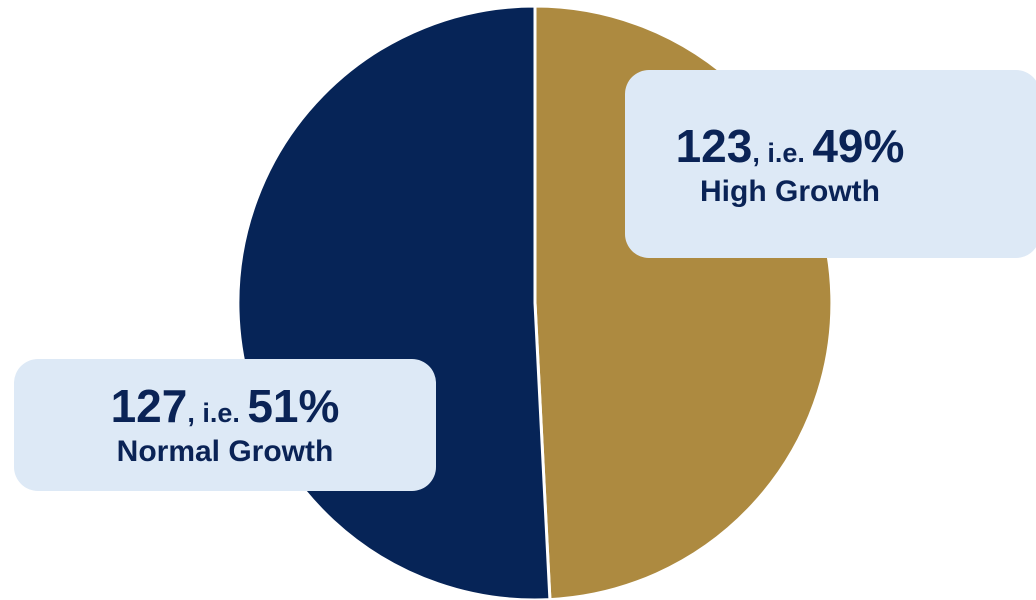 This screenshot has height=600, width=1036. What do you see at coordinates (319, 406) in the screenshot?
I see `normal-growth-percent-sign: %` at bounding box center [319, 406].